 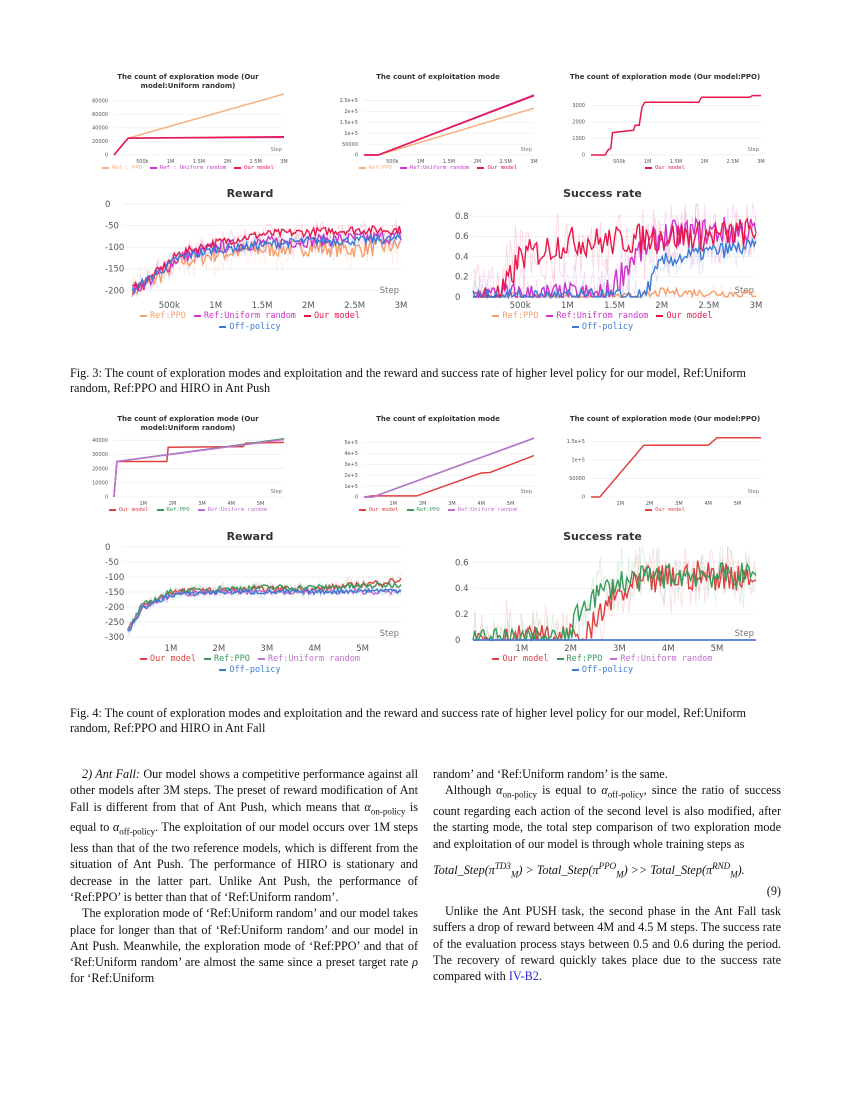 What do you see at coordinates (188, 472) in the screenshot?
I see `chart-plot: 0 10000 20000 30000 40000 1M 2M 3M 4M 5M Step` at bounding box center [188, 472].